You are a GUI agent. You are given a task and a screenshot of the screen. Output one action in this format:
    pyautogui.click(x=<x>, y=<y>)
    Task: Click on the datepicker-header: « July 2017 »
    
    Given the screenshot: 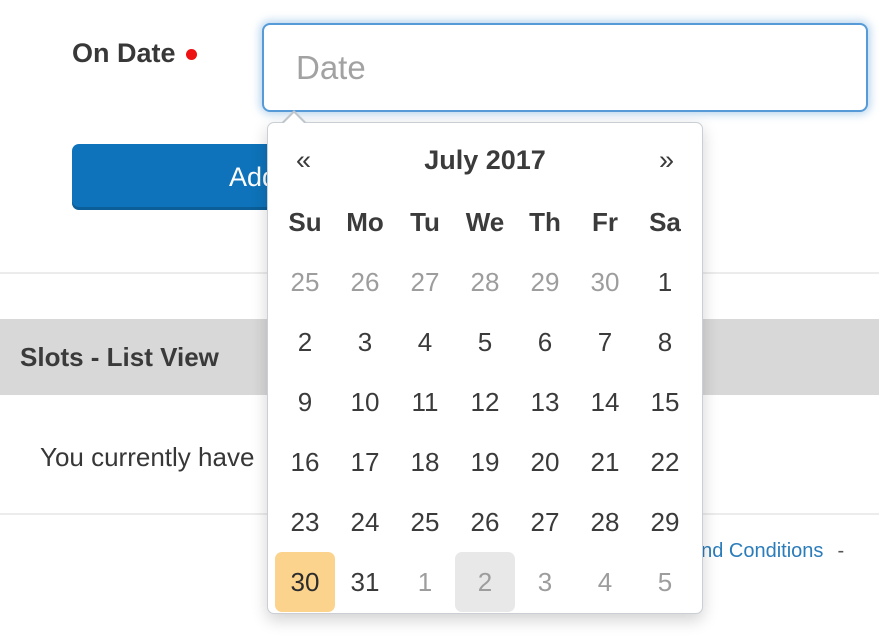 What is the action you would take?
    pyautogui.click(x=485, y=160)
    